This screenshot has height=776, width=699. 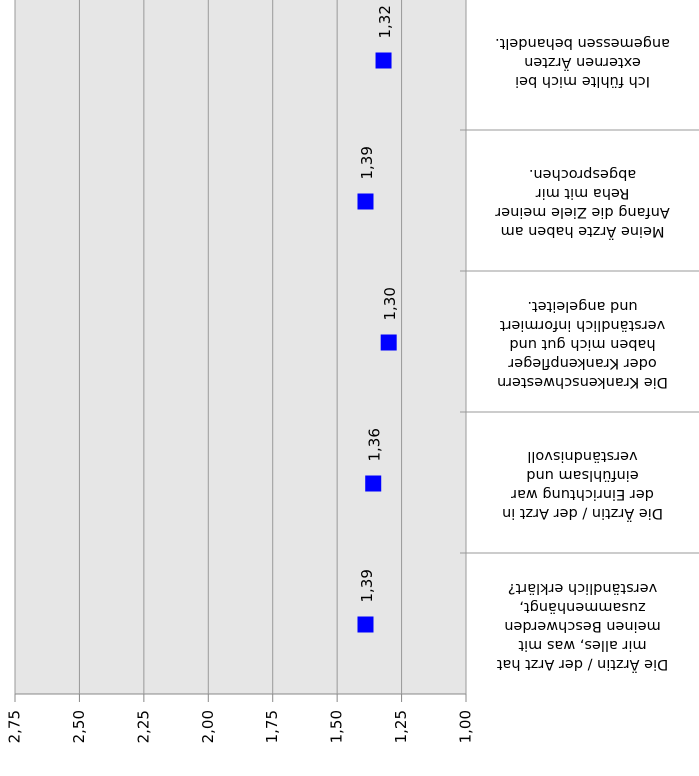 I want to click on data-label: 1,30, so click(x=390, y=303).